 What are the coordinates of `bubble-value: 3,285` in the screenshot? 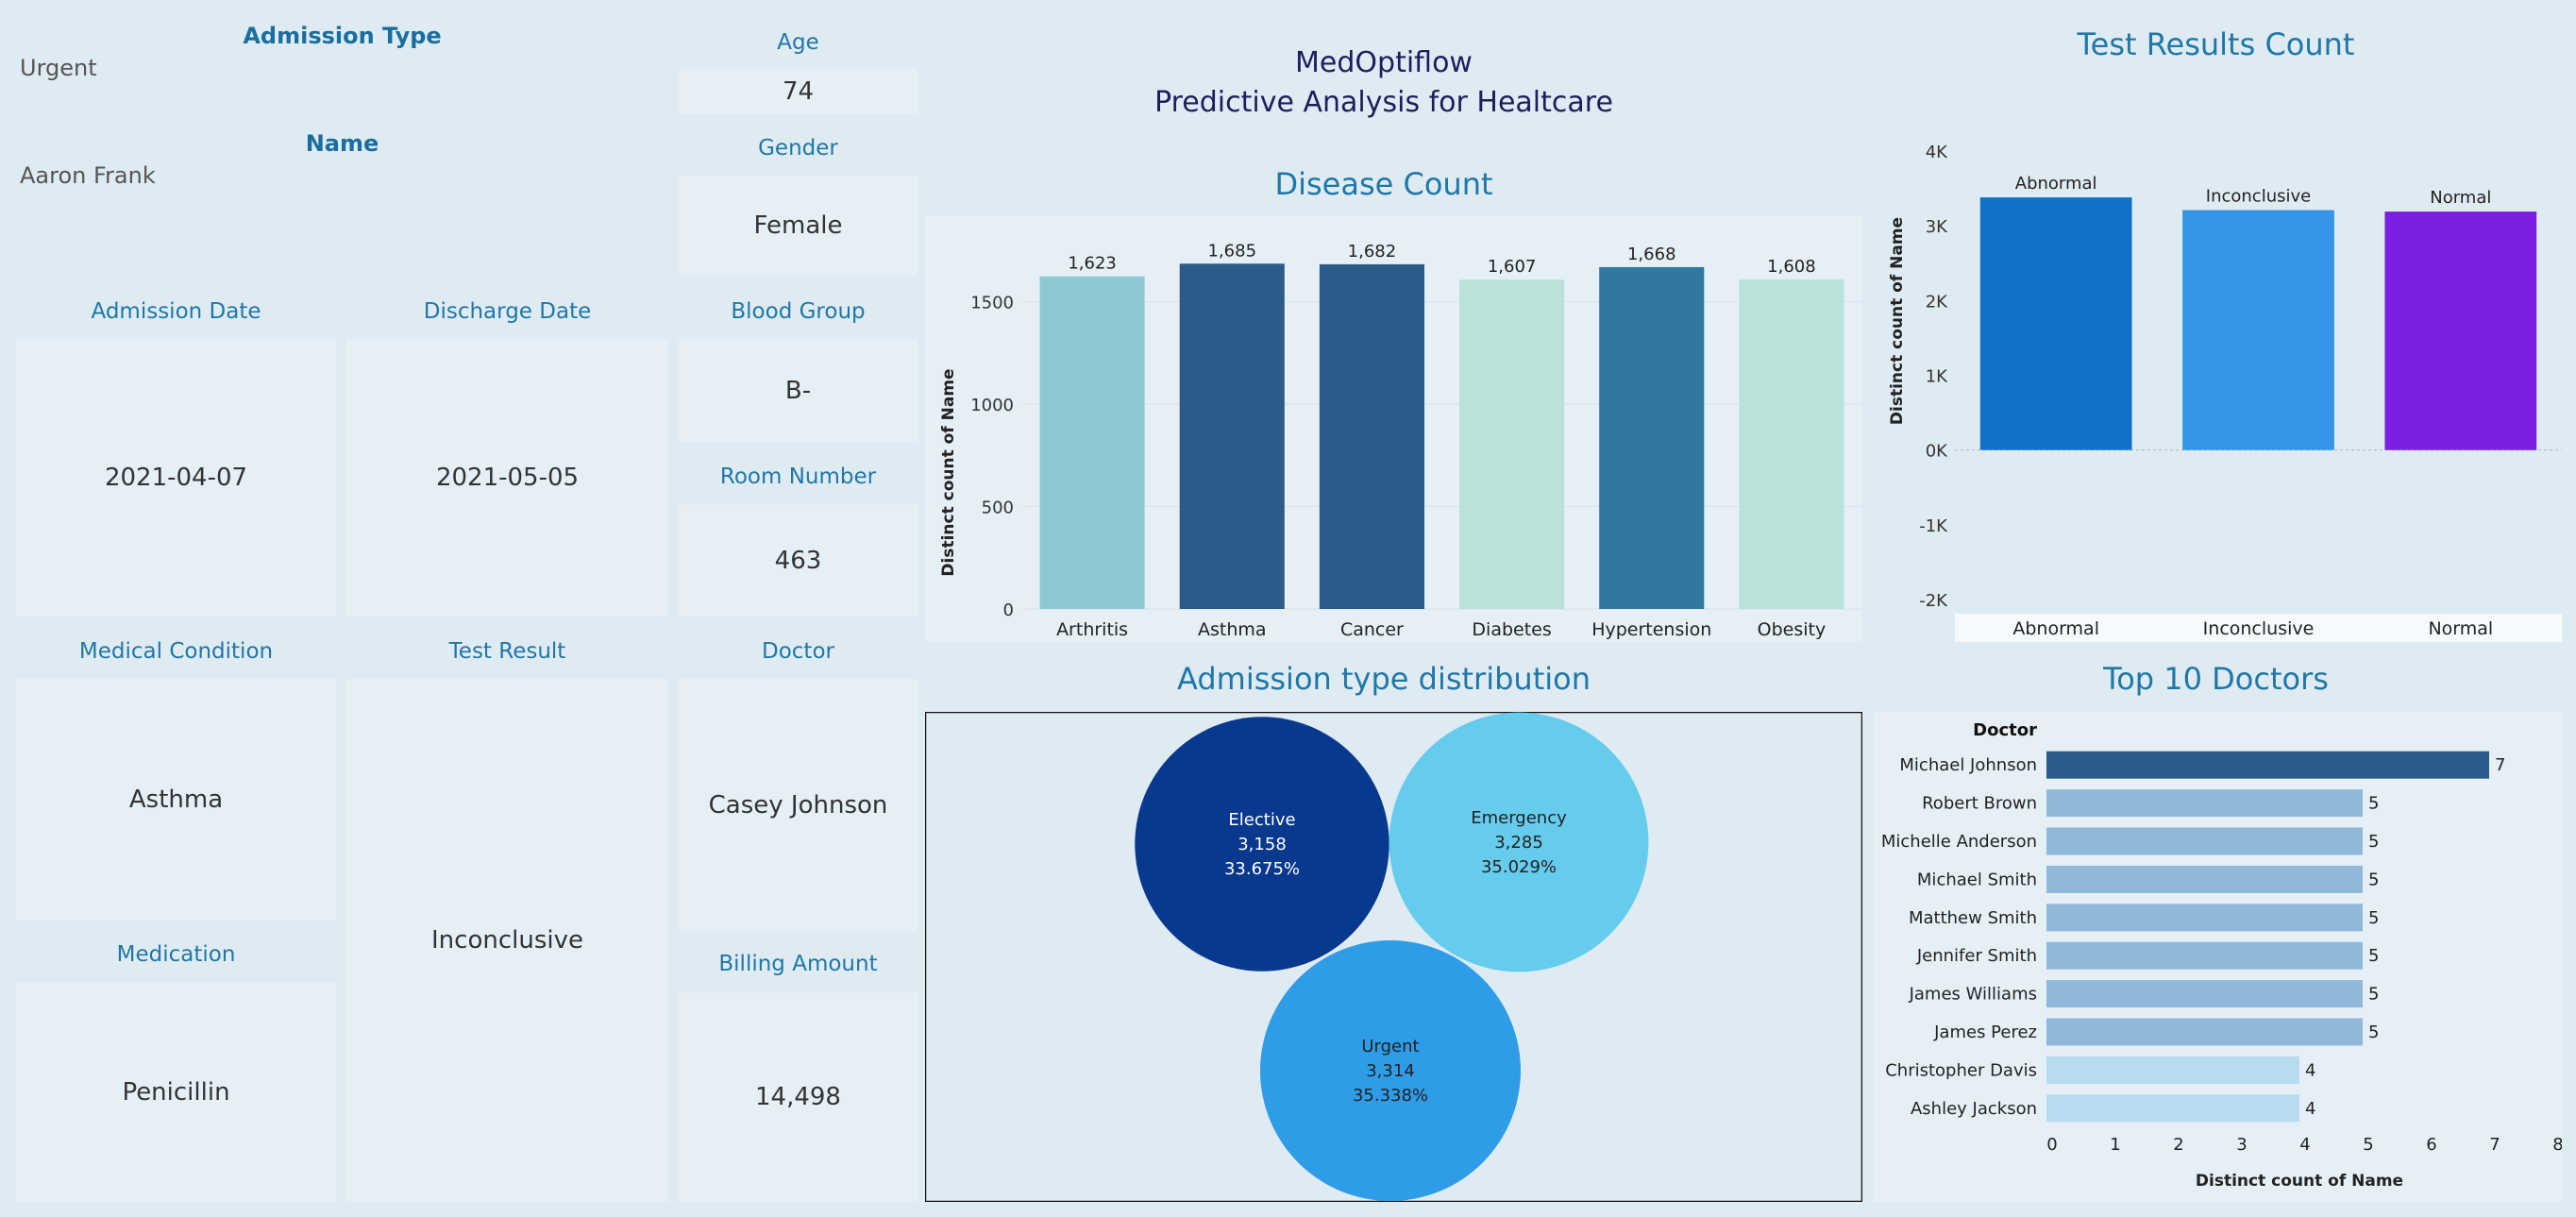 It's located at (1519, 843).